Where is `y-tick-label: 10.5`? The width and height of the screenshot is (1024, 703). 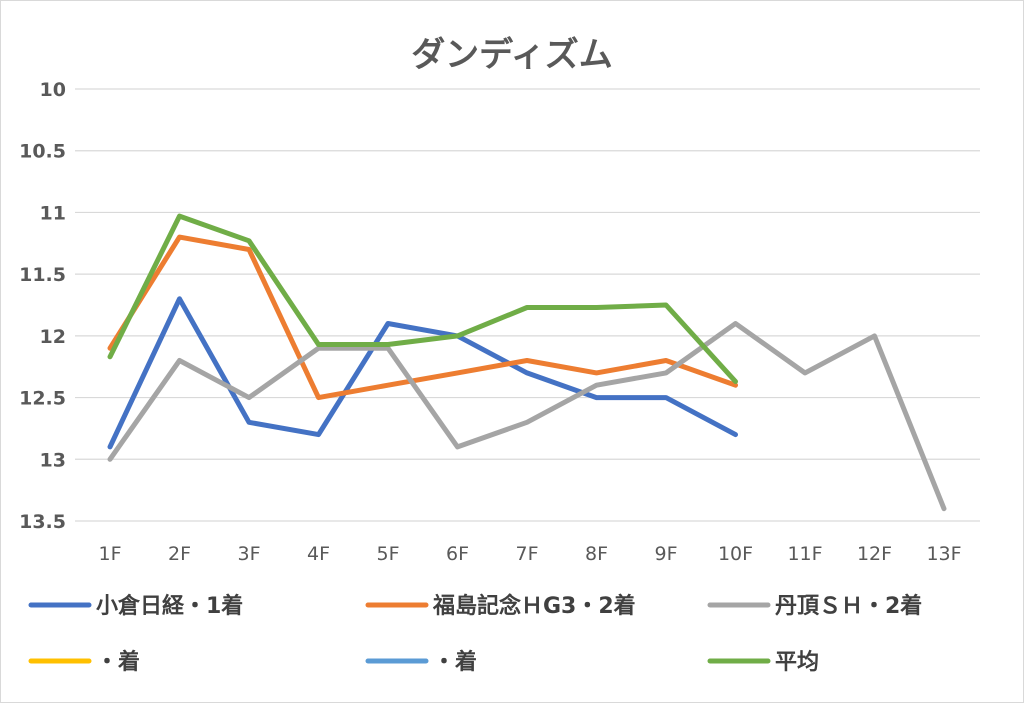
y-tick-label: 10.5 is located at coordinates (42, 152).